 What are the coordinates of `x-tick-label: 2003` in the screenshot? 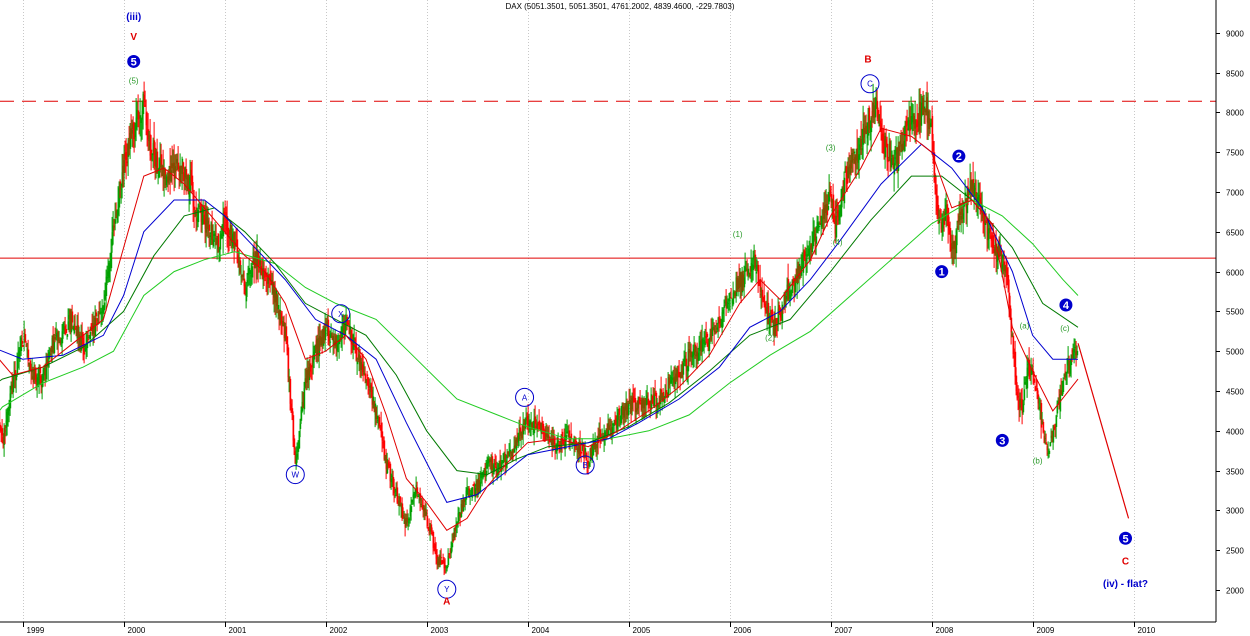 It's located at (440, 630).